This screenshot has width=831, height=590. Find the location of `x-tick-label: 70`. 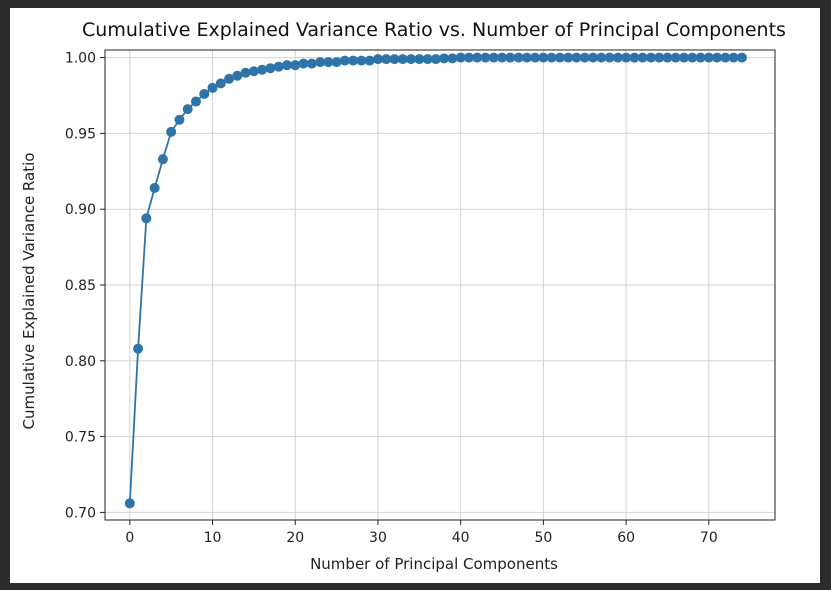

x-tick-label: 70 is located at coordinates (709, 538).